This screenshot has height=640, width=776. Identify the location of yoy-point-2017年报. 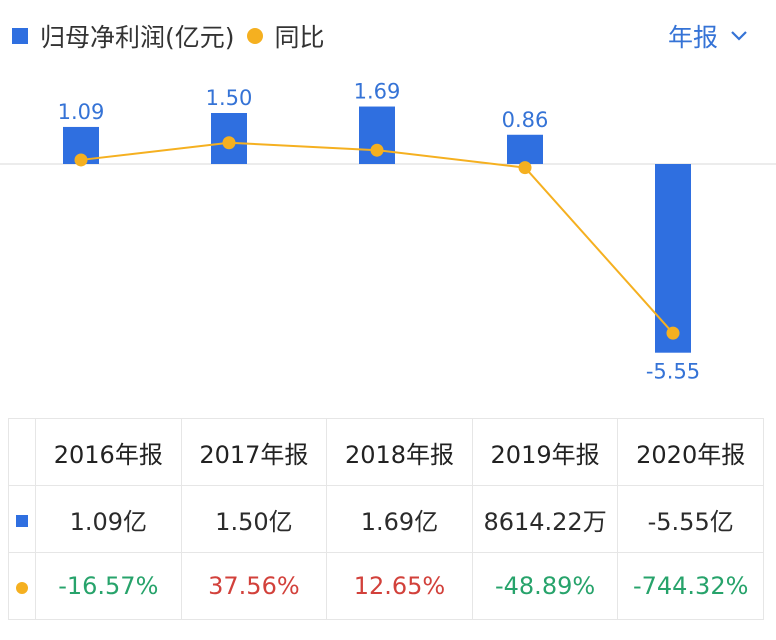
(229, 143).